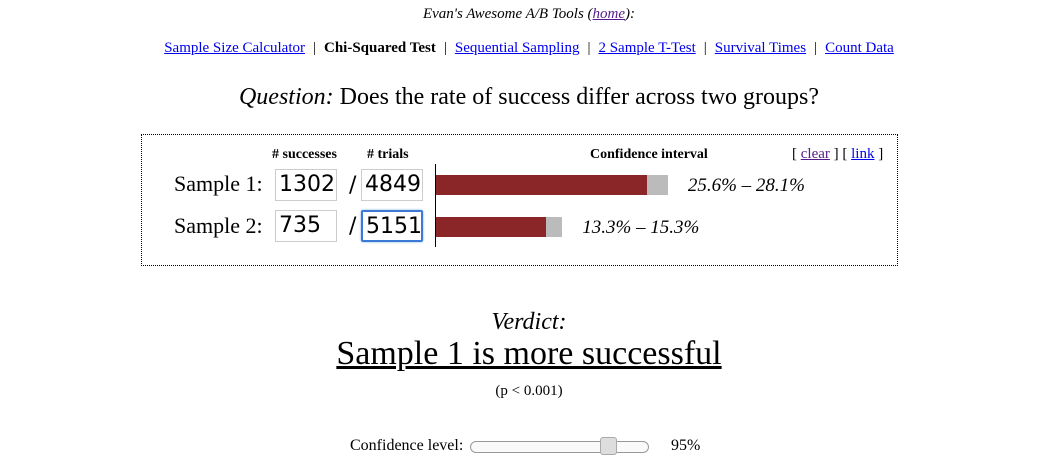  What do you see at coordinates (859, 48) in the screenshot?
I see `nav-count-data: Count Data` at bounding box center [859, 48].